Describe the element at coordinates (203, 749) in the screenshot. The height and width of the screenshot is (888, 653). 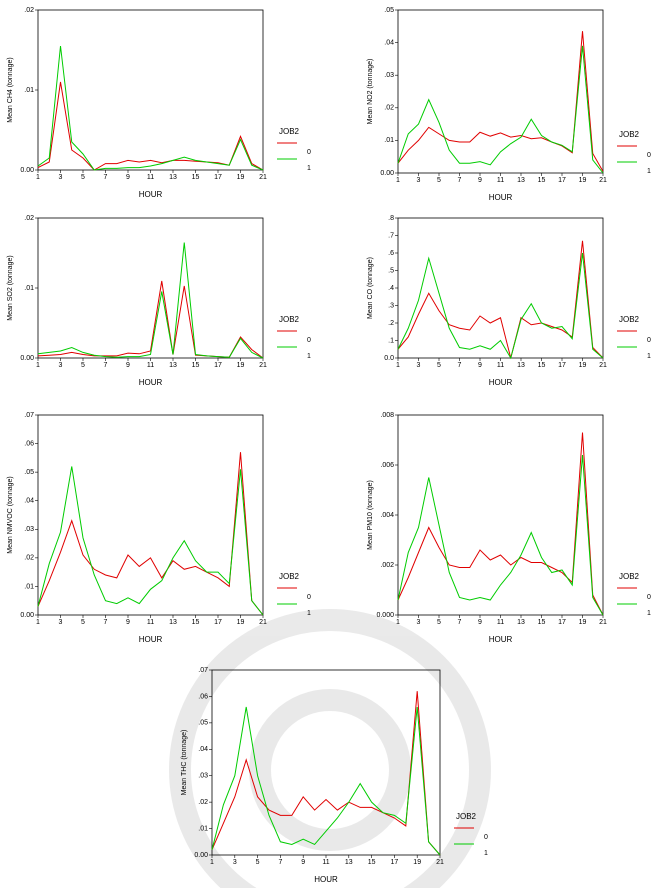
I see `y-tick-label: .04` at that location.